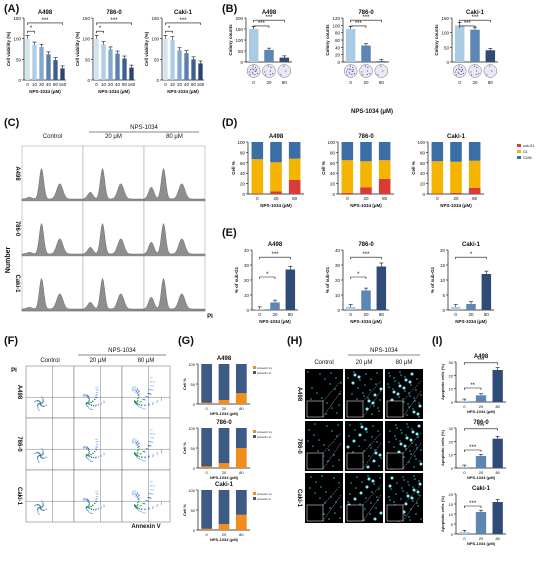 This screenshot has width=550, height=567. Describe the element at coordinates (519, 157) in the screenshot. I see `legend-swatch` at that location.